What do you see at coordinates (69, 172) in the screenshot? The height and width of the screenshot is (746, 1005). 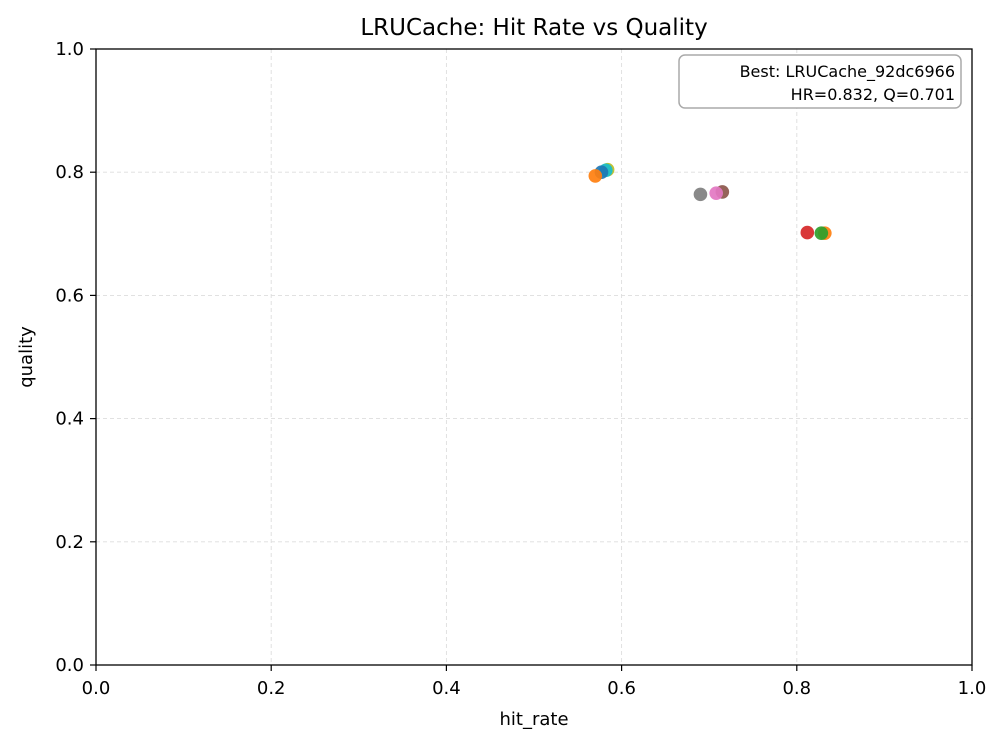 I see `y-tick-label: 0.8` at bounding box center [69, 172].